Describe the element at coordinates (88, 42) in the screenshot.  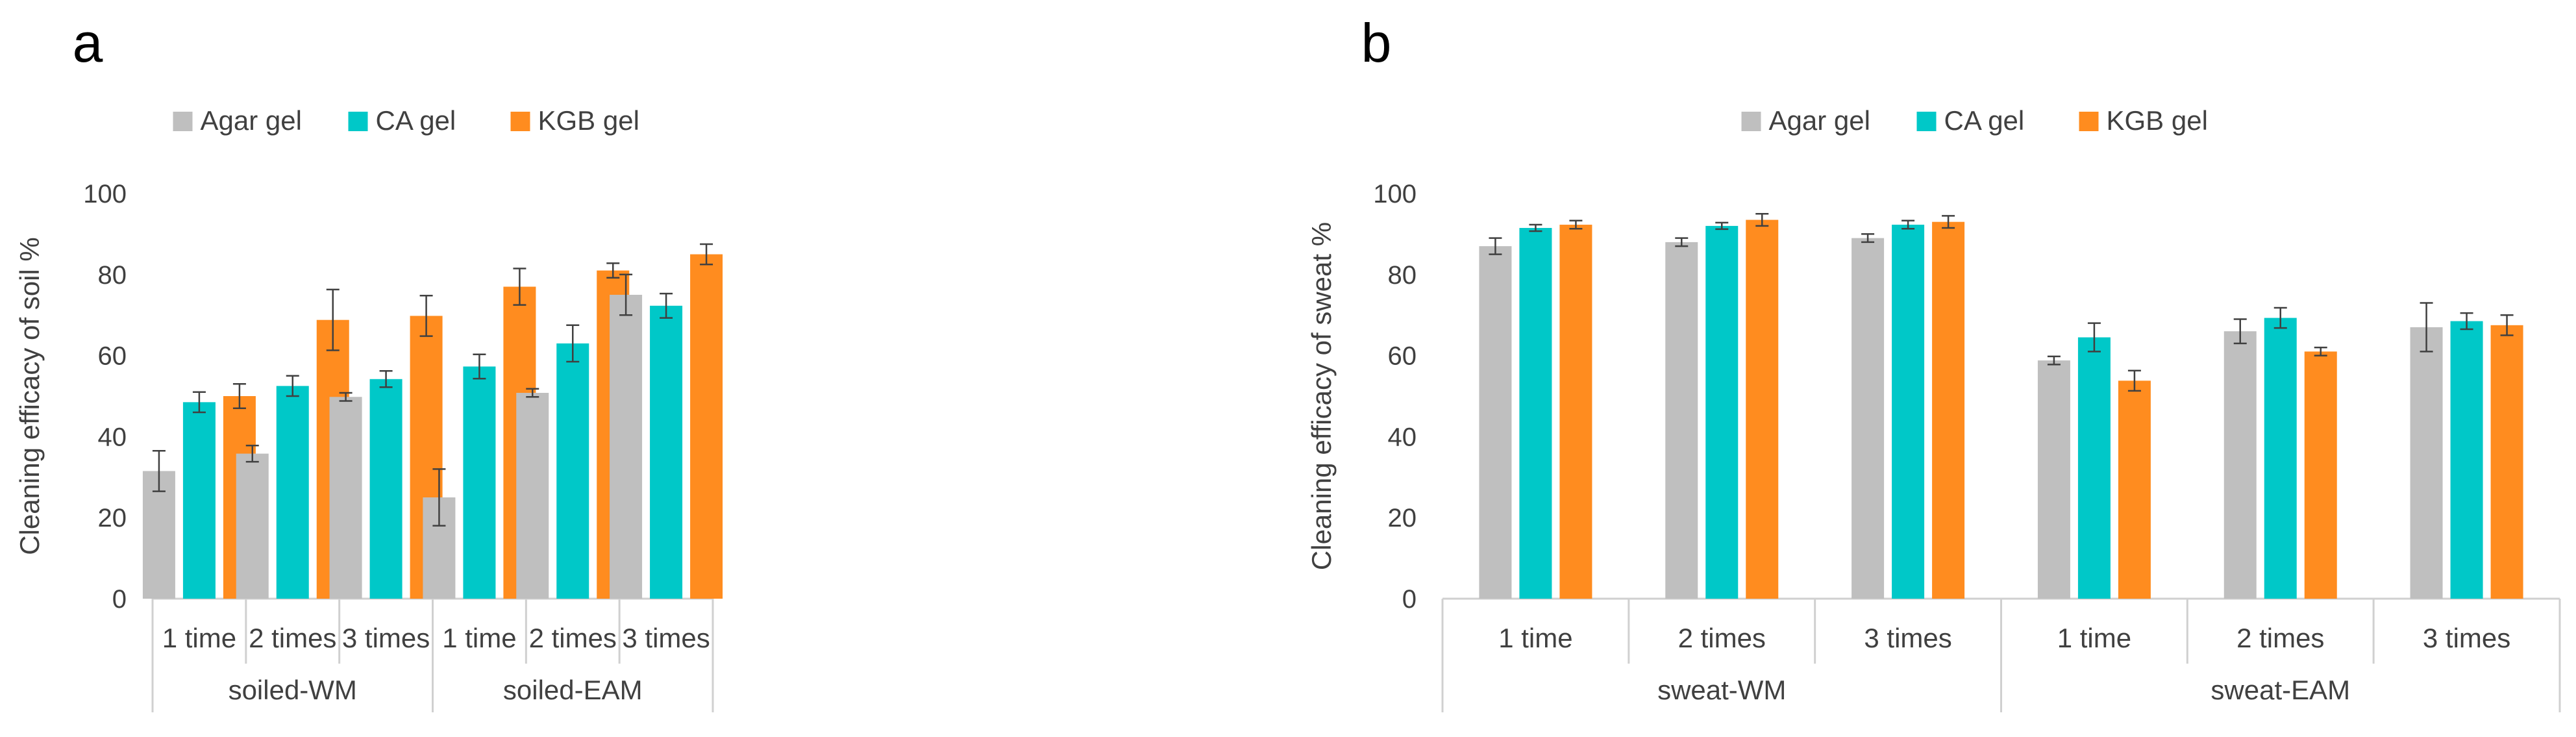
I see `panel-label: a` at that location.